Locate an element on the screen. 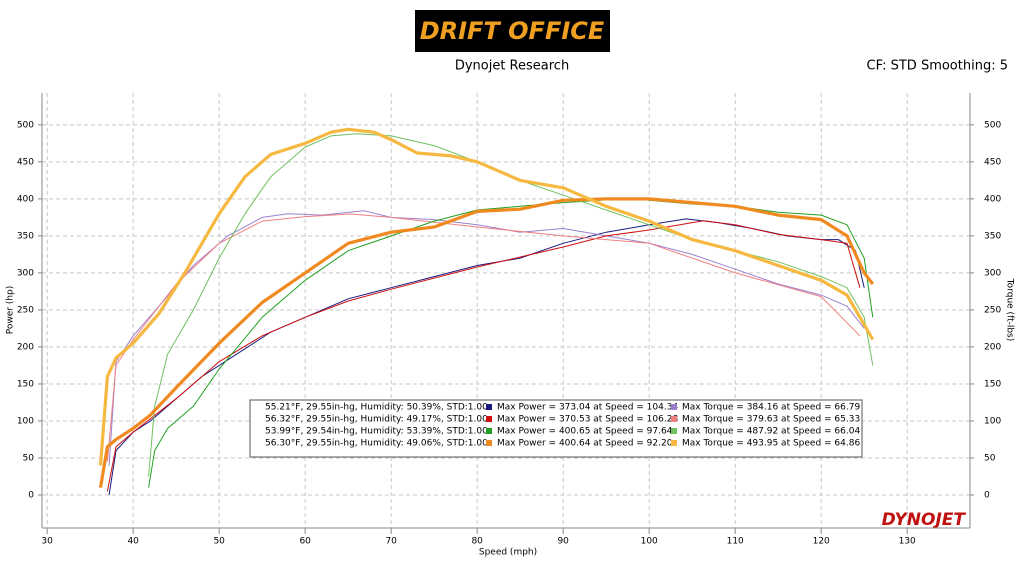  x-tick-label: 50 is located at coordinates (219, 542).